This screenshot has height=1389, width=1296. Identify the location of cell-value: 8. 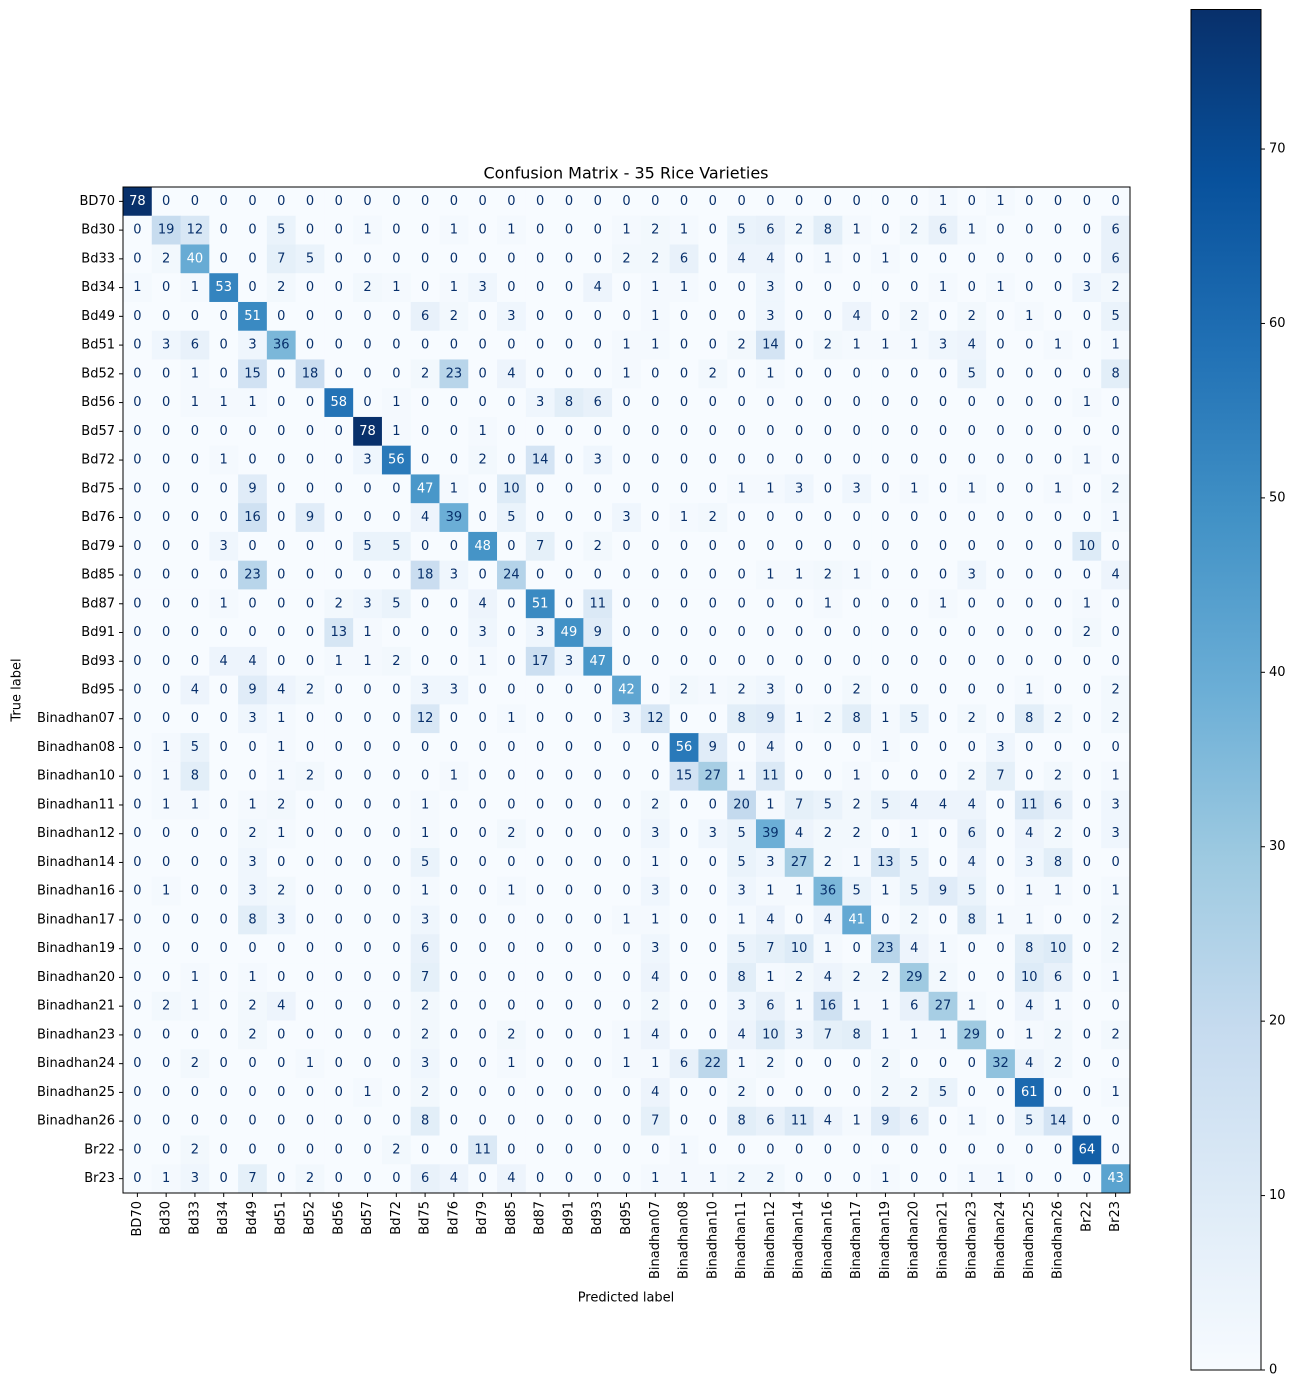
(252, 919).